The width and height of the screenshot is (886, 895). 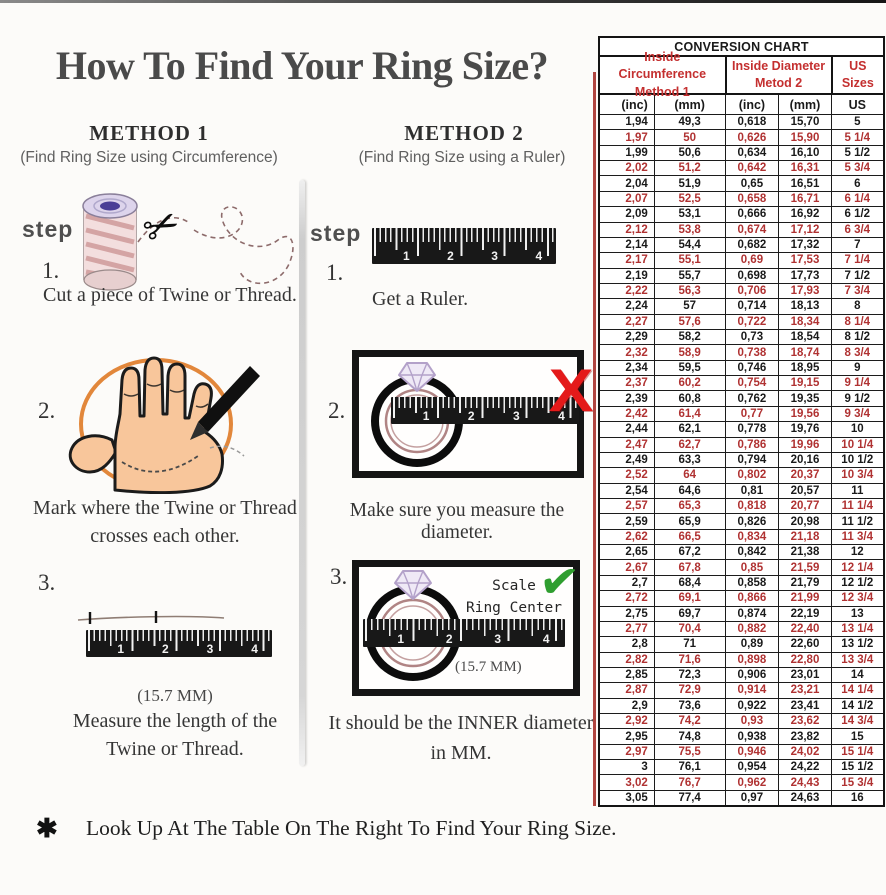 I want to click on table-cell: 60,8, so click(x=689, y=398).